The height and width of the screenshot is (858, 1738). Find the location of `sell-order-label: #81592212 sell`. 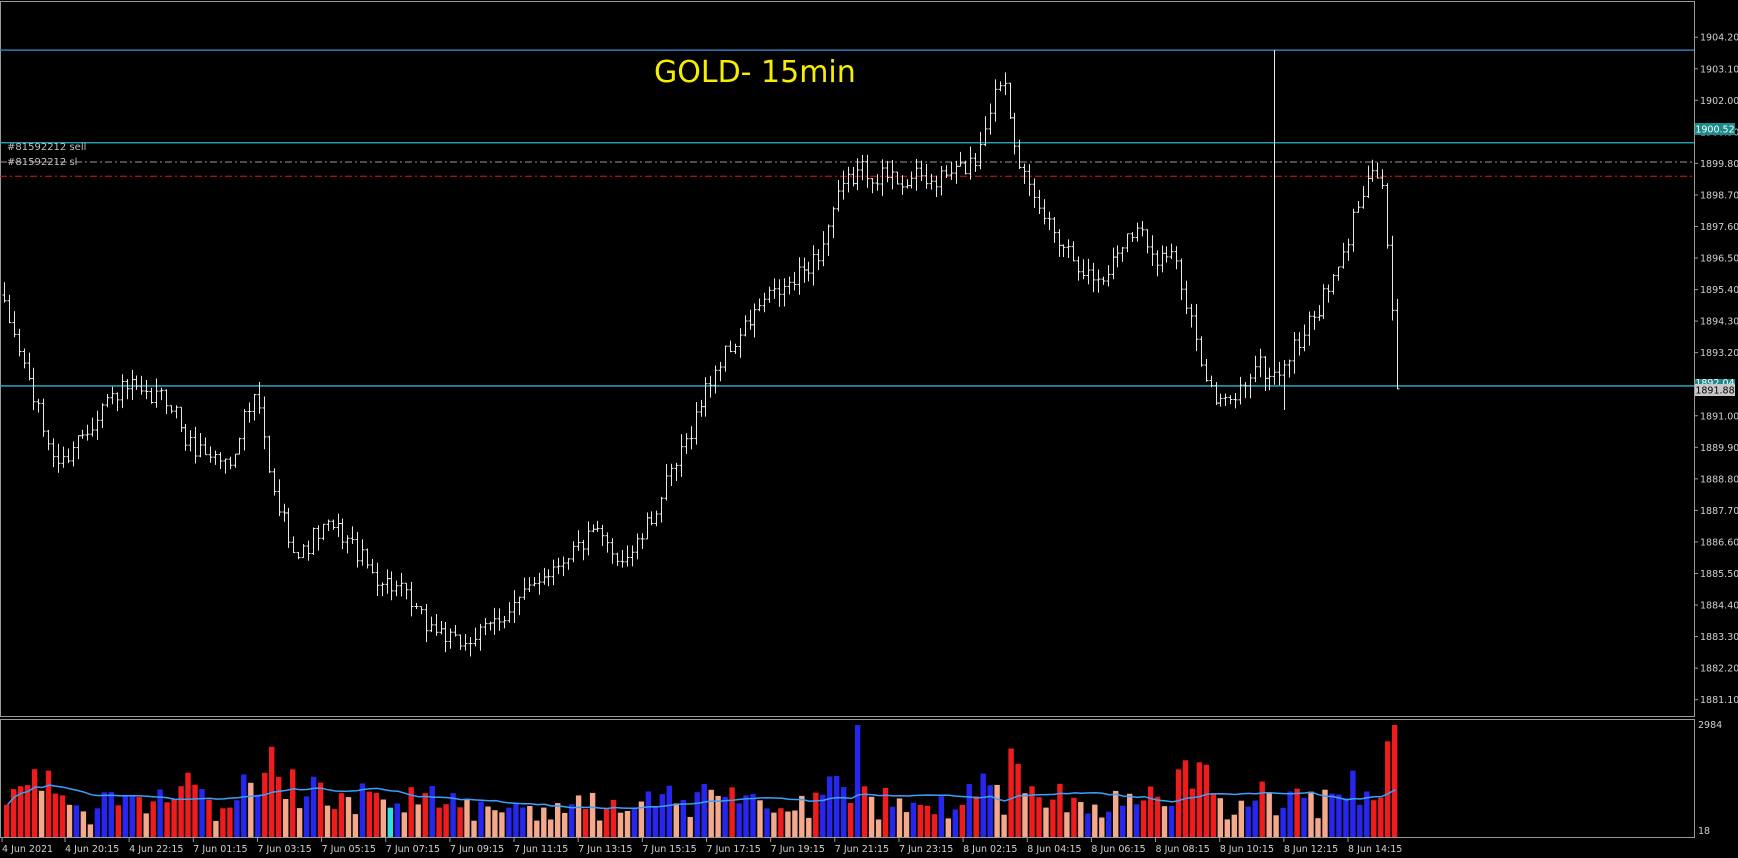

sell-order-label: #81592212 sell is located at coordinates (46, 147).